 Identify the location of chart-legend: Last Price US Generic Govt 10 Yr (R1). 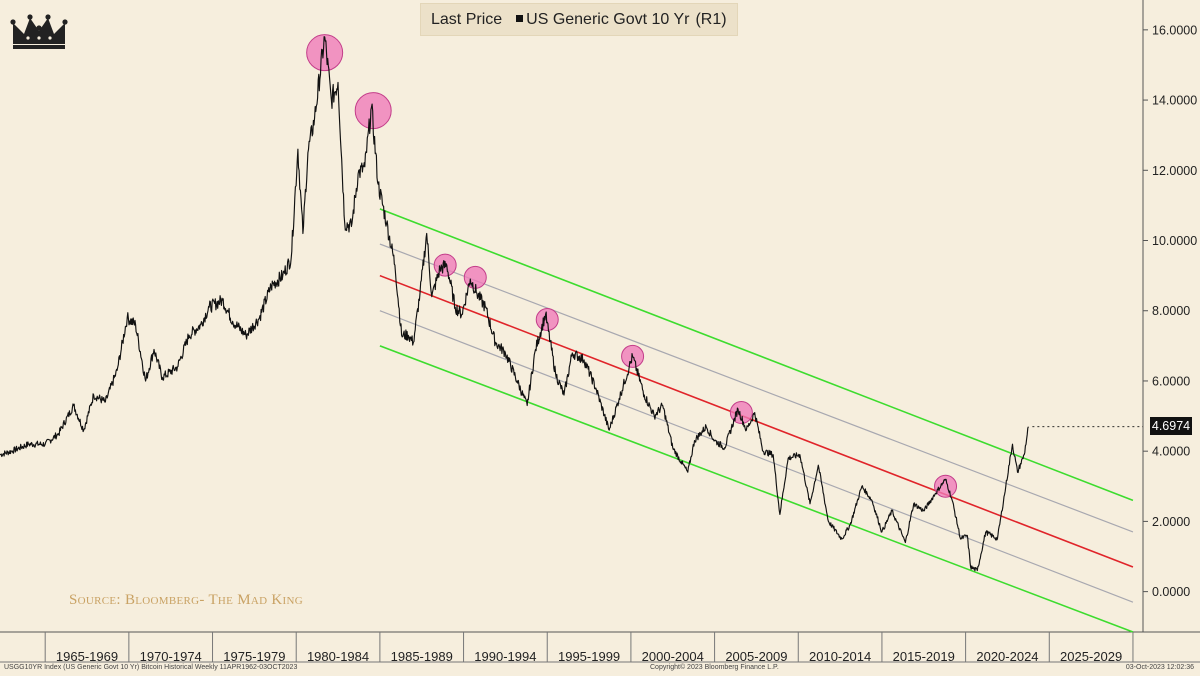
(579, 19).